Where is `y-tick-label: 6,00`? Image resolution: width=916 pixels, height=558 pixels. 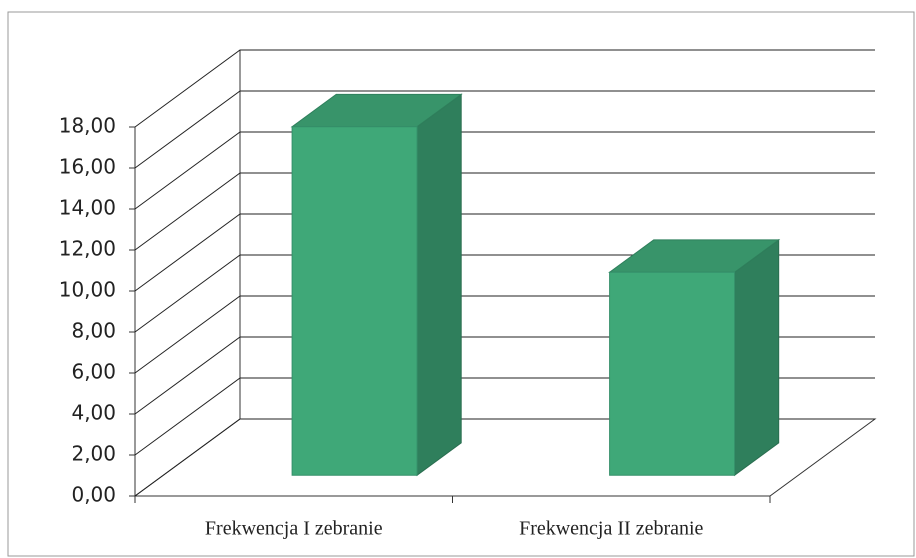
y-tick-label: 6,00 is located at coordinates (93, 372).